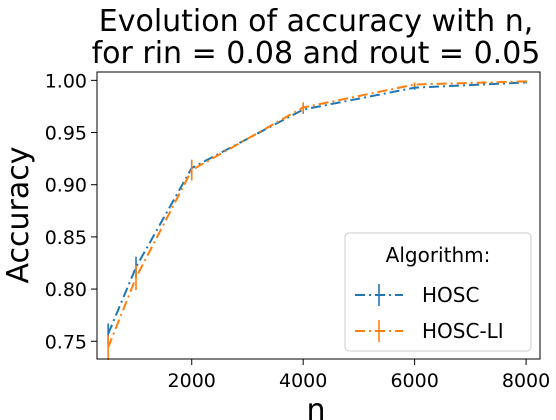 The image size is (556, 420). I want to click on x-axis-label: n, so click(315, 406).